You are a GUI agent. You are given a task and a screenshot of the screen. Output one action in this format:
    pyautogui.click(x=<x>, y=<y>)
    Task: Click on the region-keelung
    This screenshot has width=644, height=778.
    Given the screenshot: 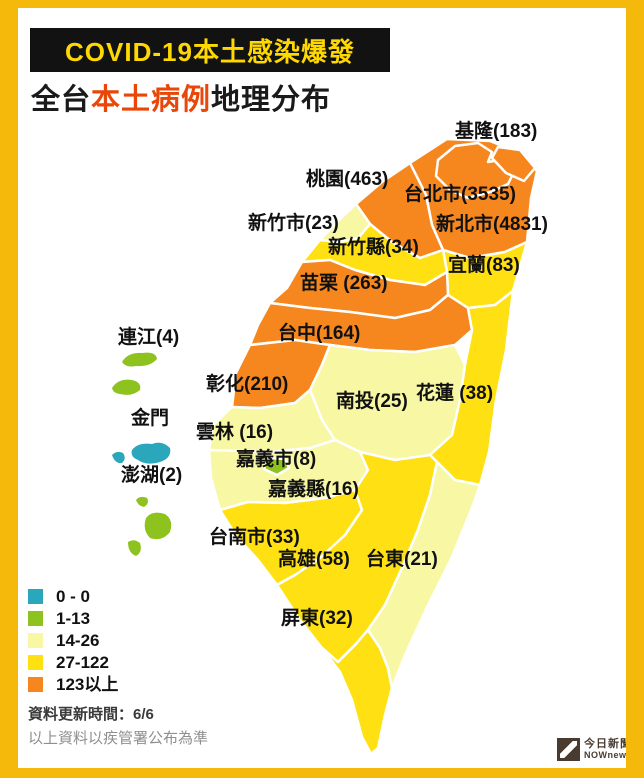 What is the action you would take?
    pyautogui.click(x=513, y=164)
    